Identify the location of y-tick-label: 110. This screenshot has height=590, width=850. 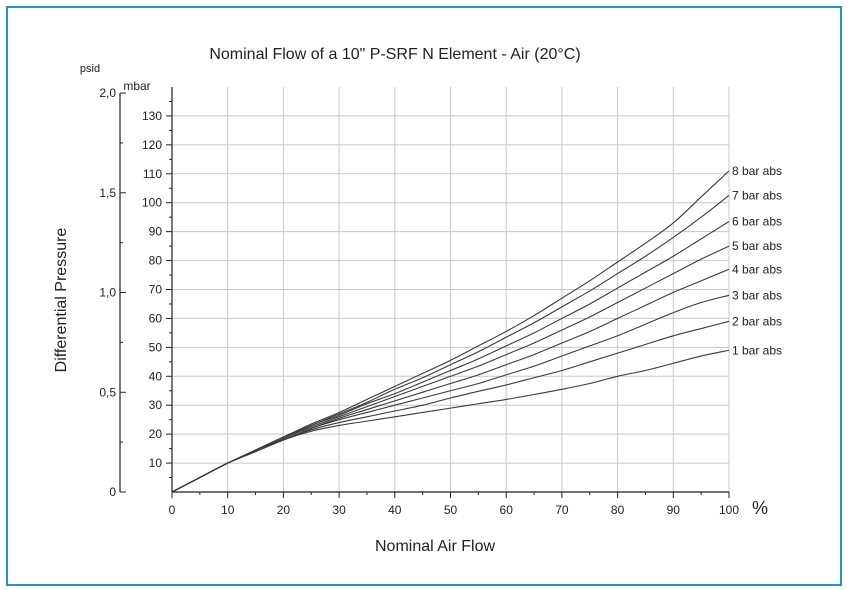
(152, 174).